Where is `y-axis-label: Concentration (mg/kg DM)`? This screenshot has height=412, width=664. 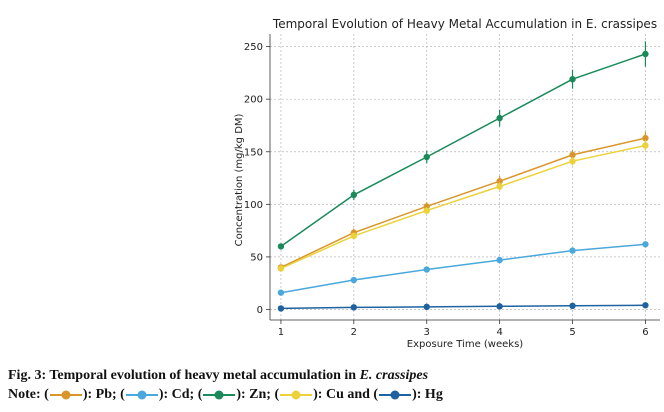
y-axis-label: Concentration (mg/kg DM) is located at coordinates (239, 179).